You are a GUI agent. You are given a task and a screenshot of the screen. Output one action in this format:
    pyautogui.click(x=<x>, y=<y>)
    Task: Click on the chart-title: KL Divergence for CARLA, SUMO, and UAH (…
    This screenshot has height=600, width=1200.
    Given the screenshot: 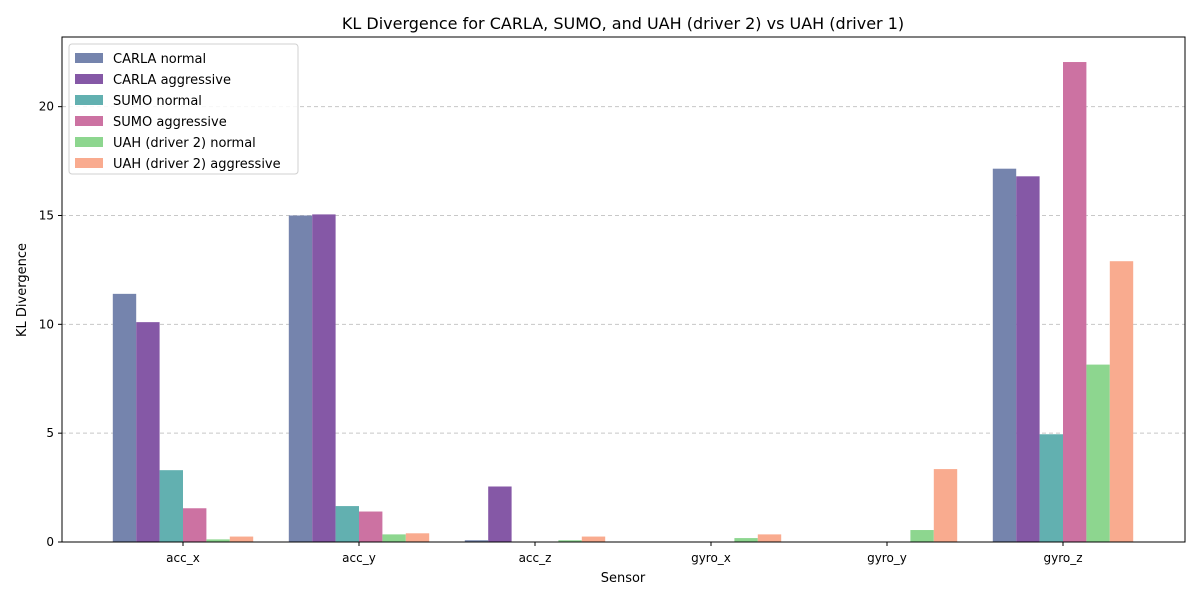 What is the action you would take?
    pyautogui.click(x=623, y=23)
    